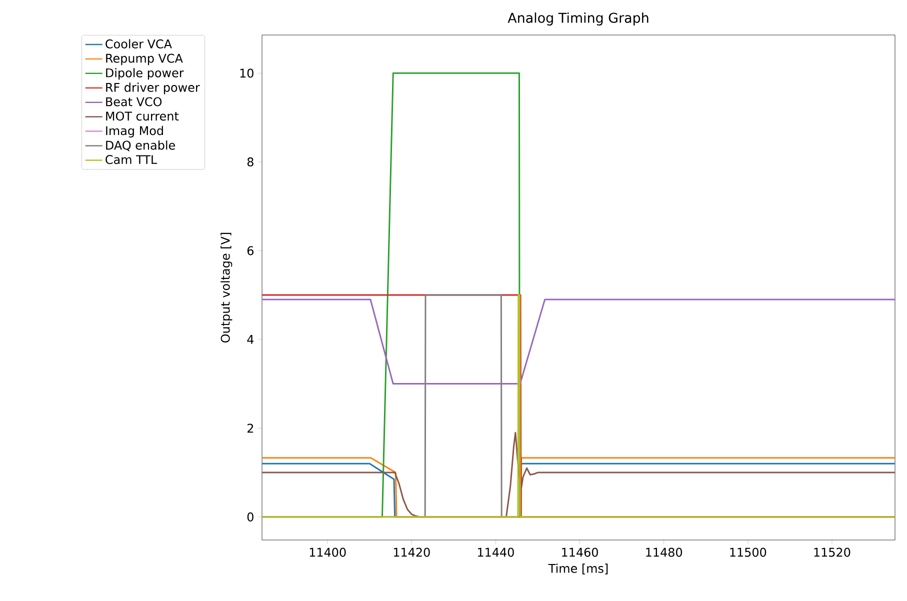 This screenshot has height=601, width=907. I want to click on x-tick-label: 11500, so click(748, 552).